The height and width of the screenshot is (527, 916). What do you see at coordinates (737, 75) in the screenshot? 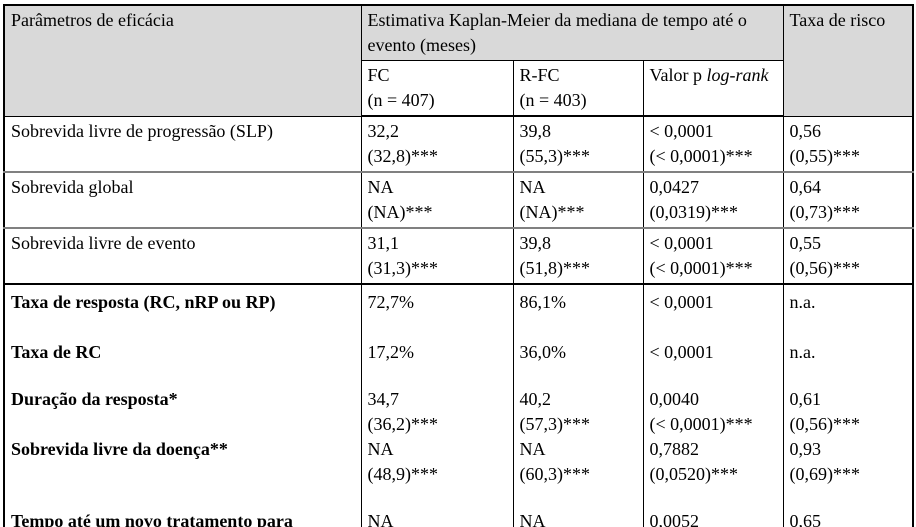
I see `subheader-pvalue-logrank: log-rank` at bounding box center [737, 75].